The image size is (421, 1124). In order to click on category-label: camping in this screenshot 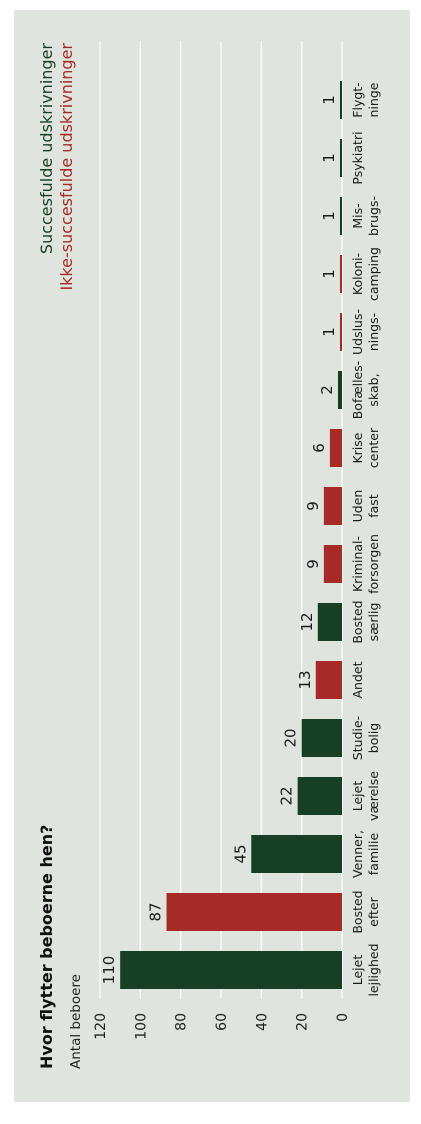, I will do `click(373, 274)`.